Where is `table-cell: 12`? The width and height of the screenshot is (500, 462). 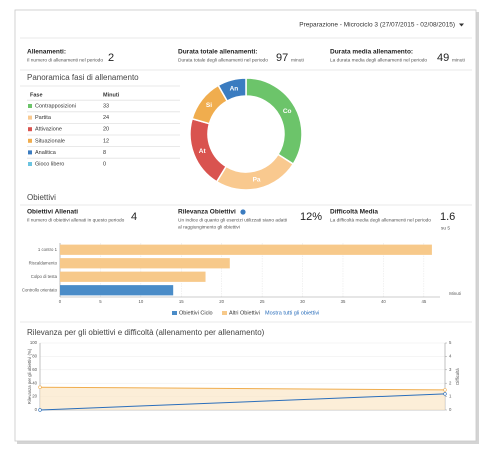 table-cell: 12 is located at coordinates (106, 141).